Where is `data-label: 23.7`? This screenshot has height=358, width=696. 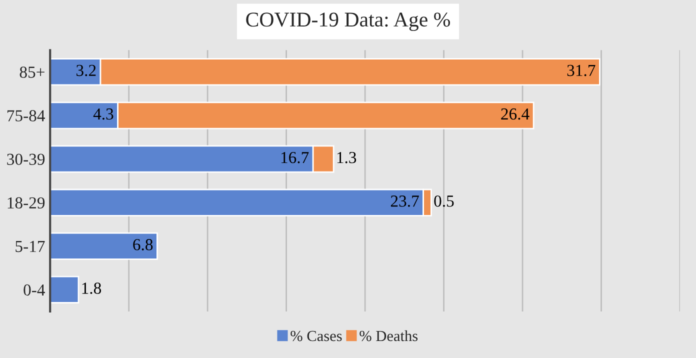
data-label: 23.7 is located at coordinates (404, 201).